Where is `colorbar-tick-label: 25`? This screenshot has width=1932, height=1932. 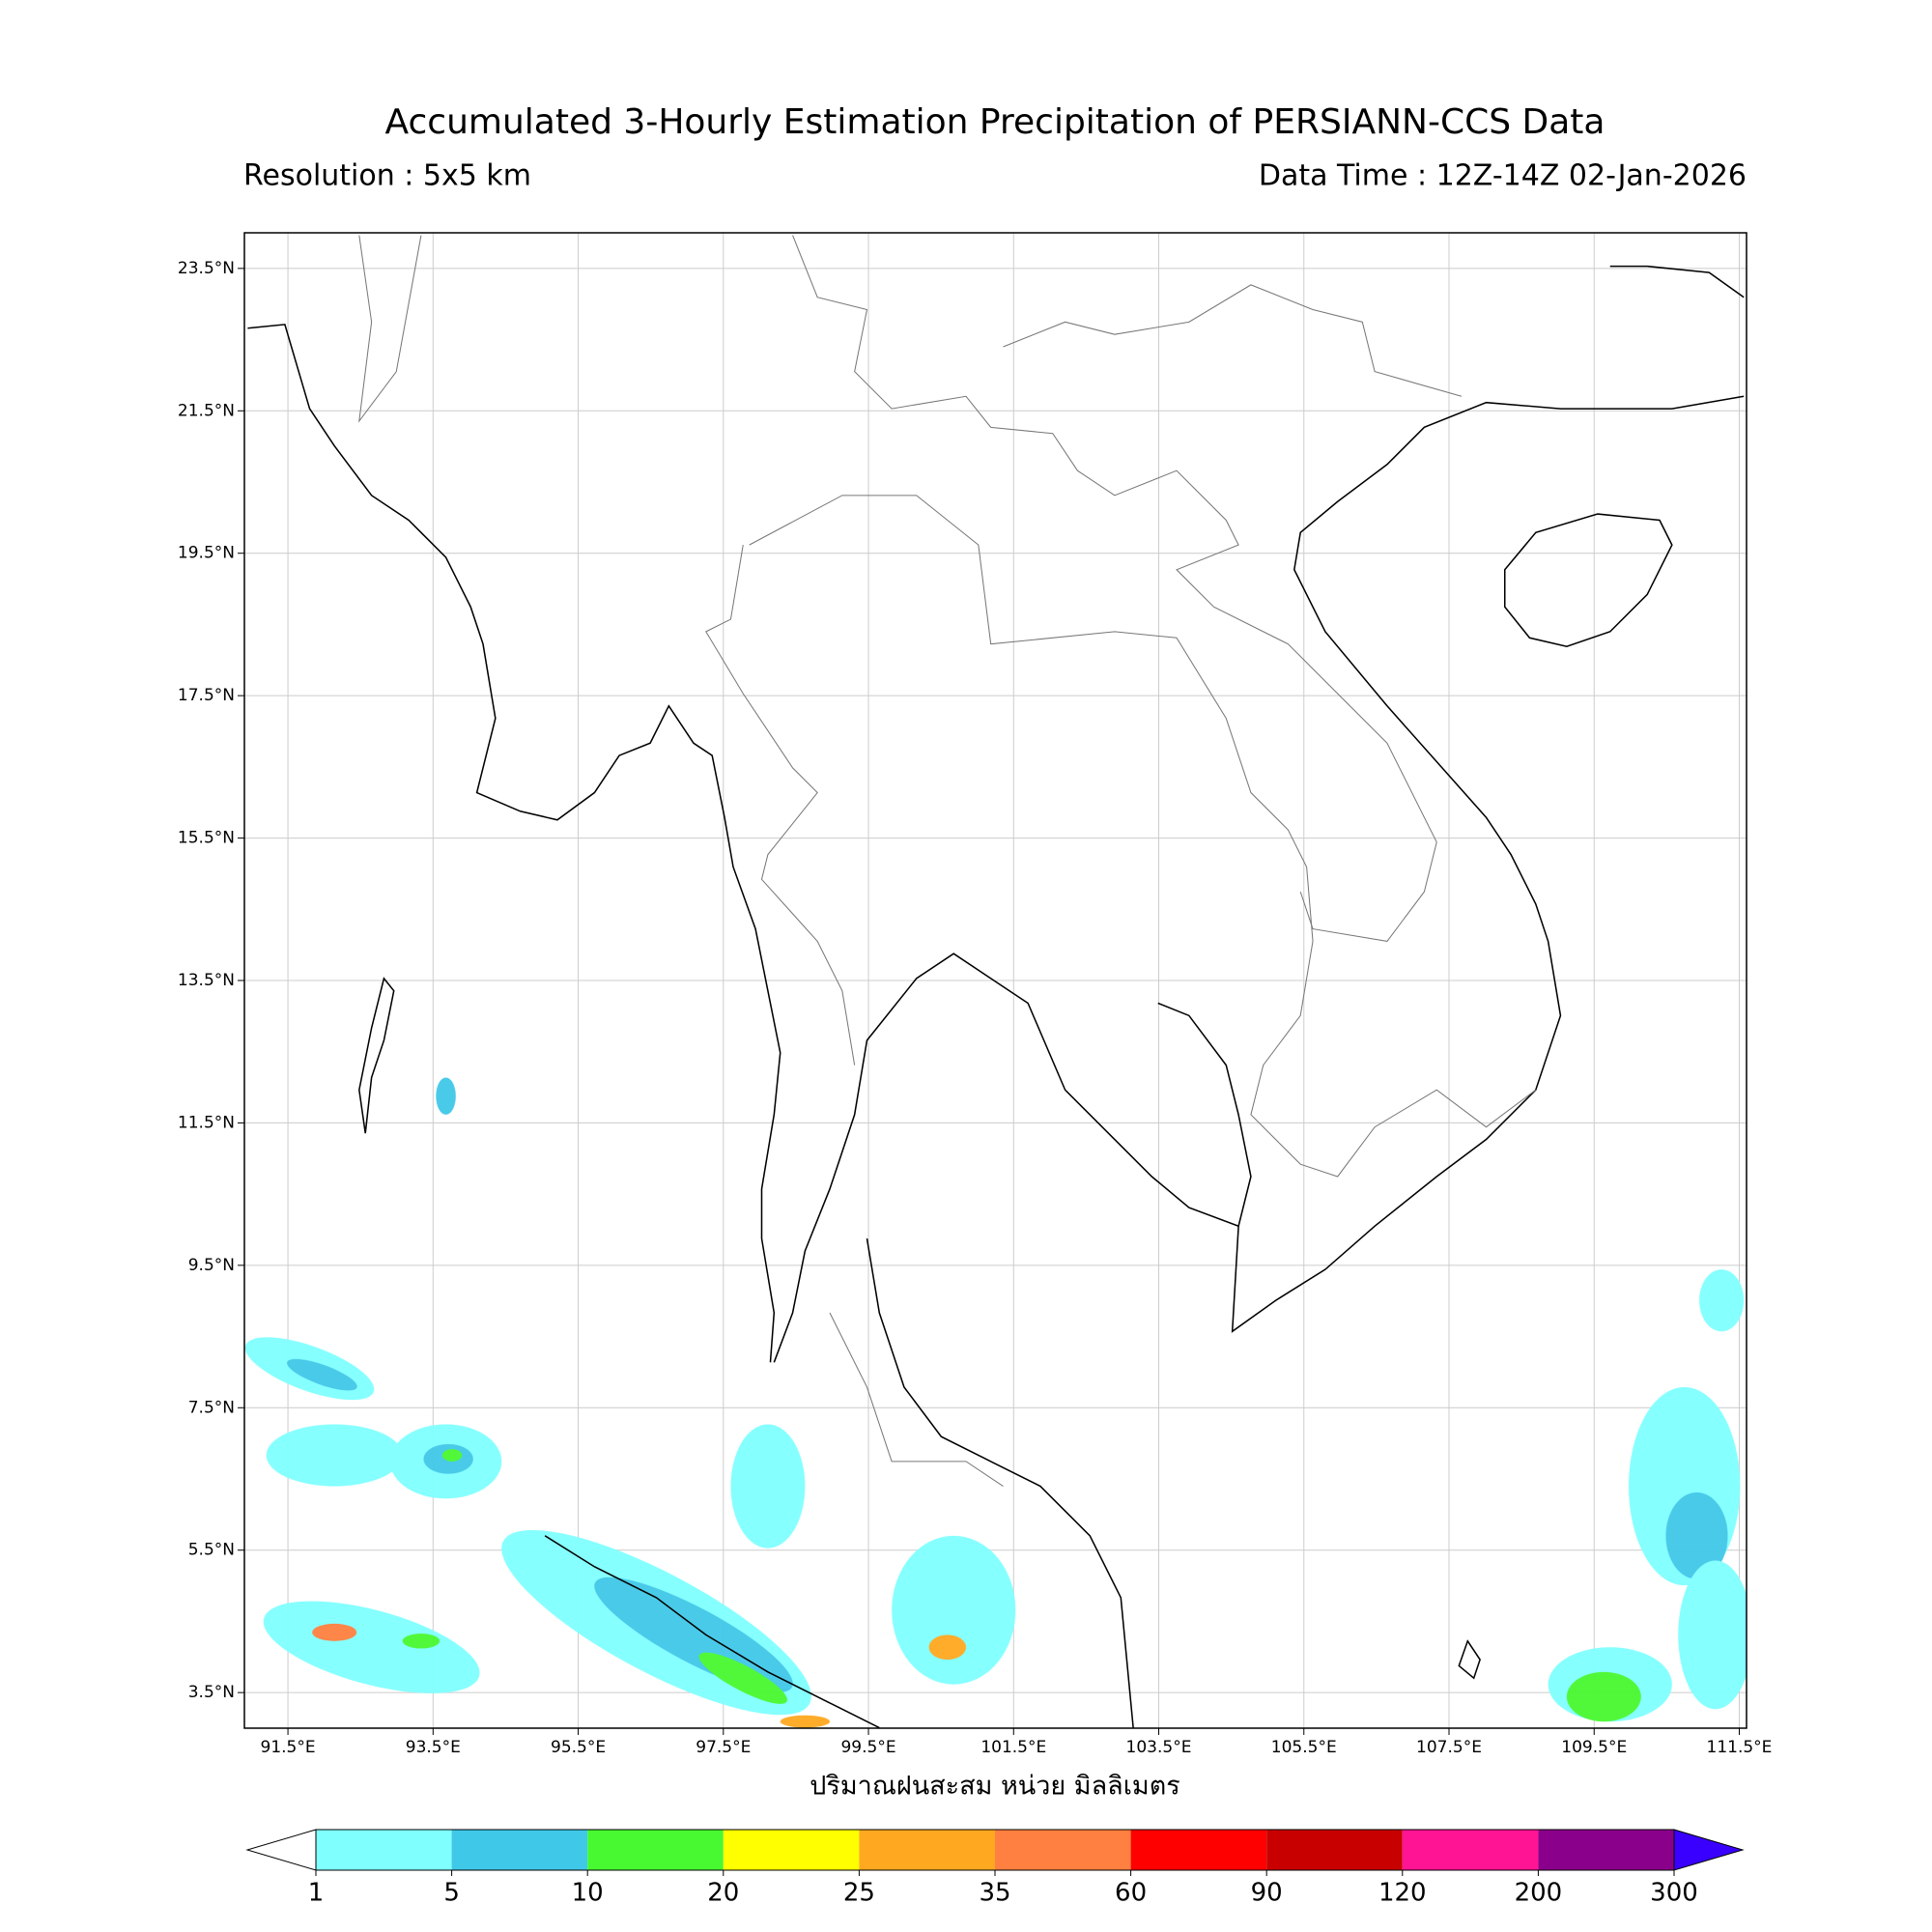 colorbar-tick-label: 25 is located at coordinates (859, 1893).